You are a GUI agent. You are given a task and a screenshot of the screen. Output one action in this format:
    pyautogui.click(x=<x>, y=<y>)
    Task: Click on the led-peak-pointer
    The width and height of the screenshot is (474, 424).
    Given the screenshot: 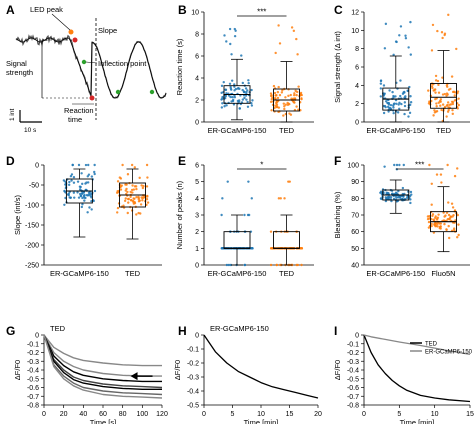 What is the action you would take?
    pyautogui.click(x=61, y=22)
    